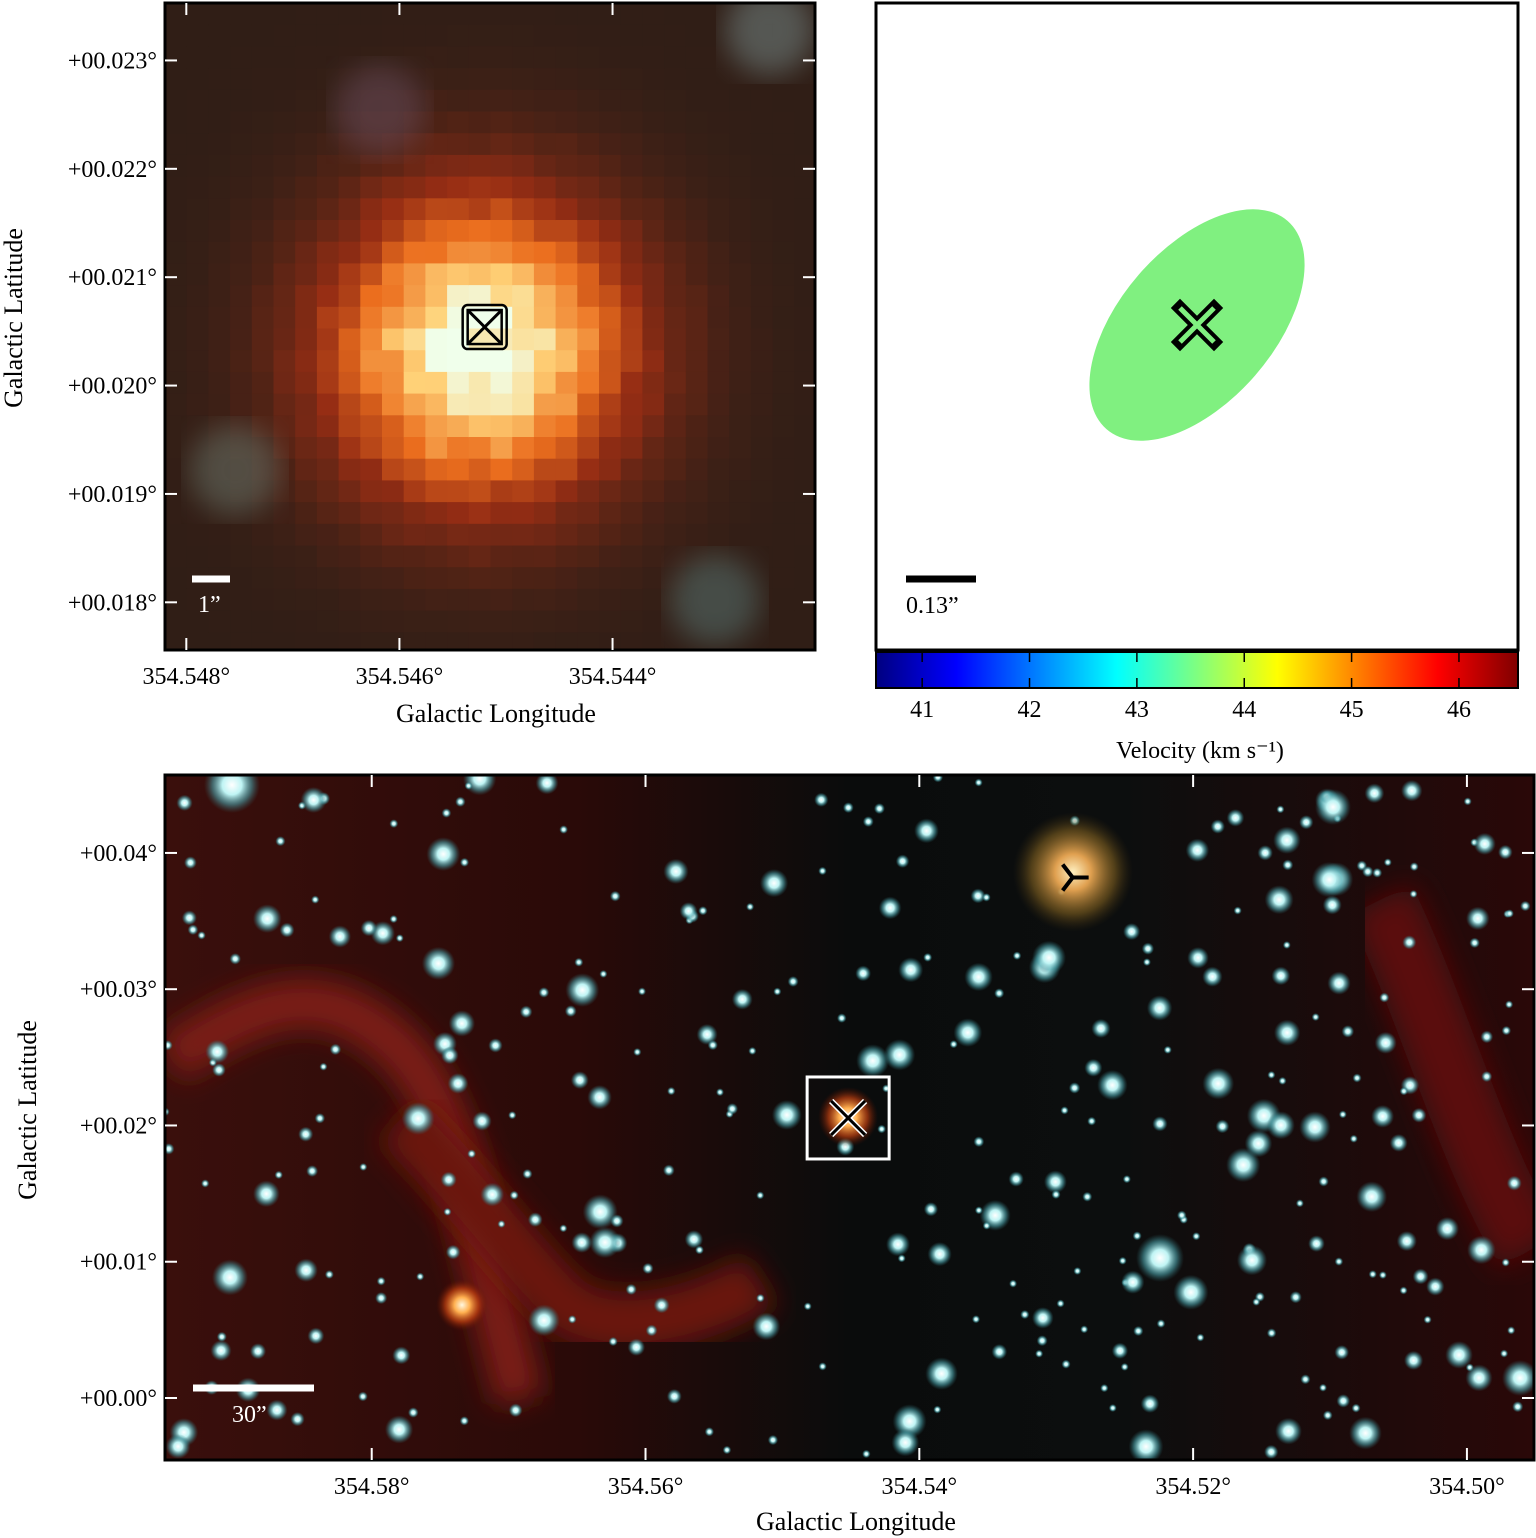  What do you see at coordinates (1352, 710) in the screenshot?
I see `colorbar-tick-label: 45` at bounding box center [1352, 710].